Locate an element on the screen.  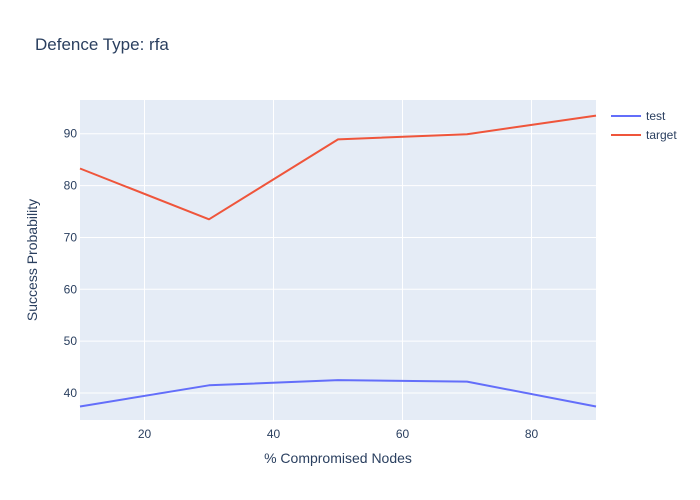
x-tick-label: 20 is located at coordinates (145, 434).